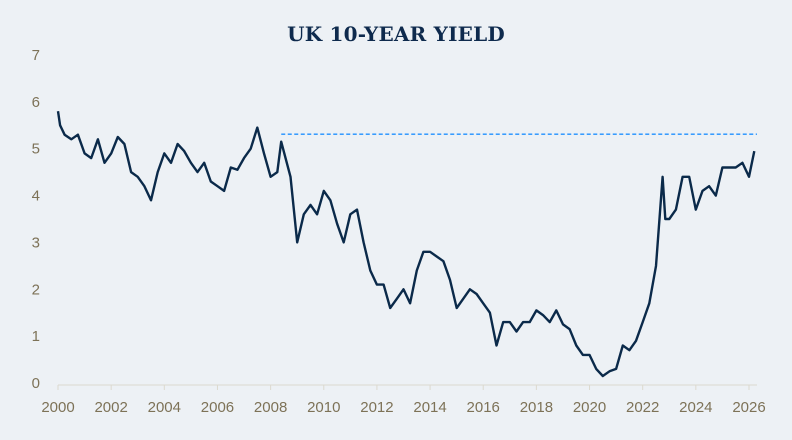  What do you see at coordinates (748, 407) in the screenshot?
I see `x-tick-label: 2026` at bounding box center [748, 407].